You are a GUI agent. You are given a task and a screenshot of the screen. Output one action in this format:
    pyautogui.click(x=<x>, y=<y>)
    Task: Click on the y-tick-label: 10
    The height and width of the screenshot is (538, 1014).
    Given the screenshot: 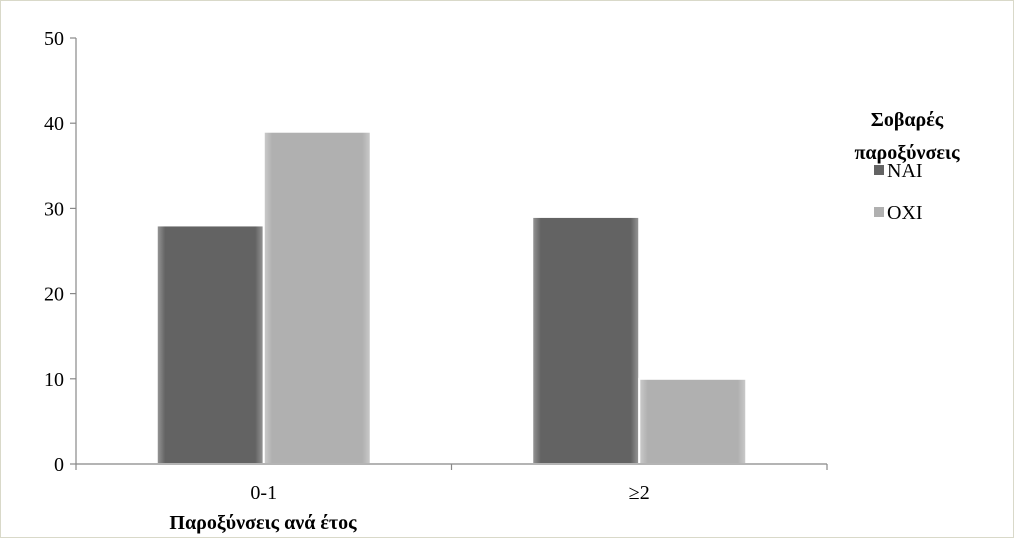 What is the action you would take?
    pyautogui.click(x=54, y=380)
    